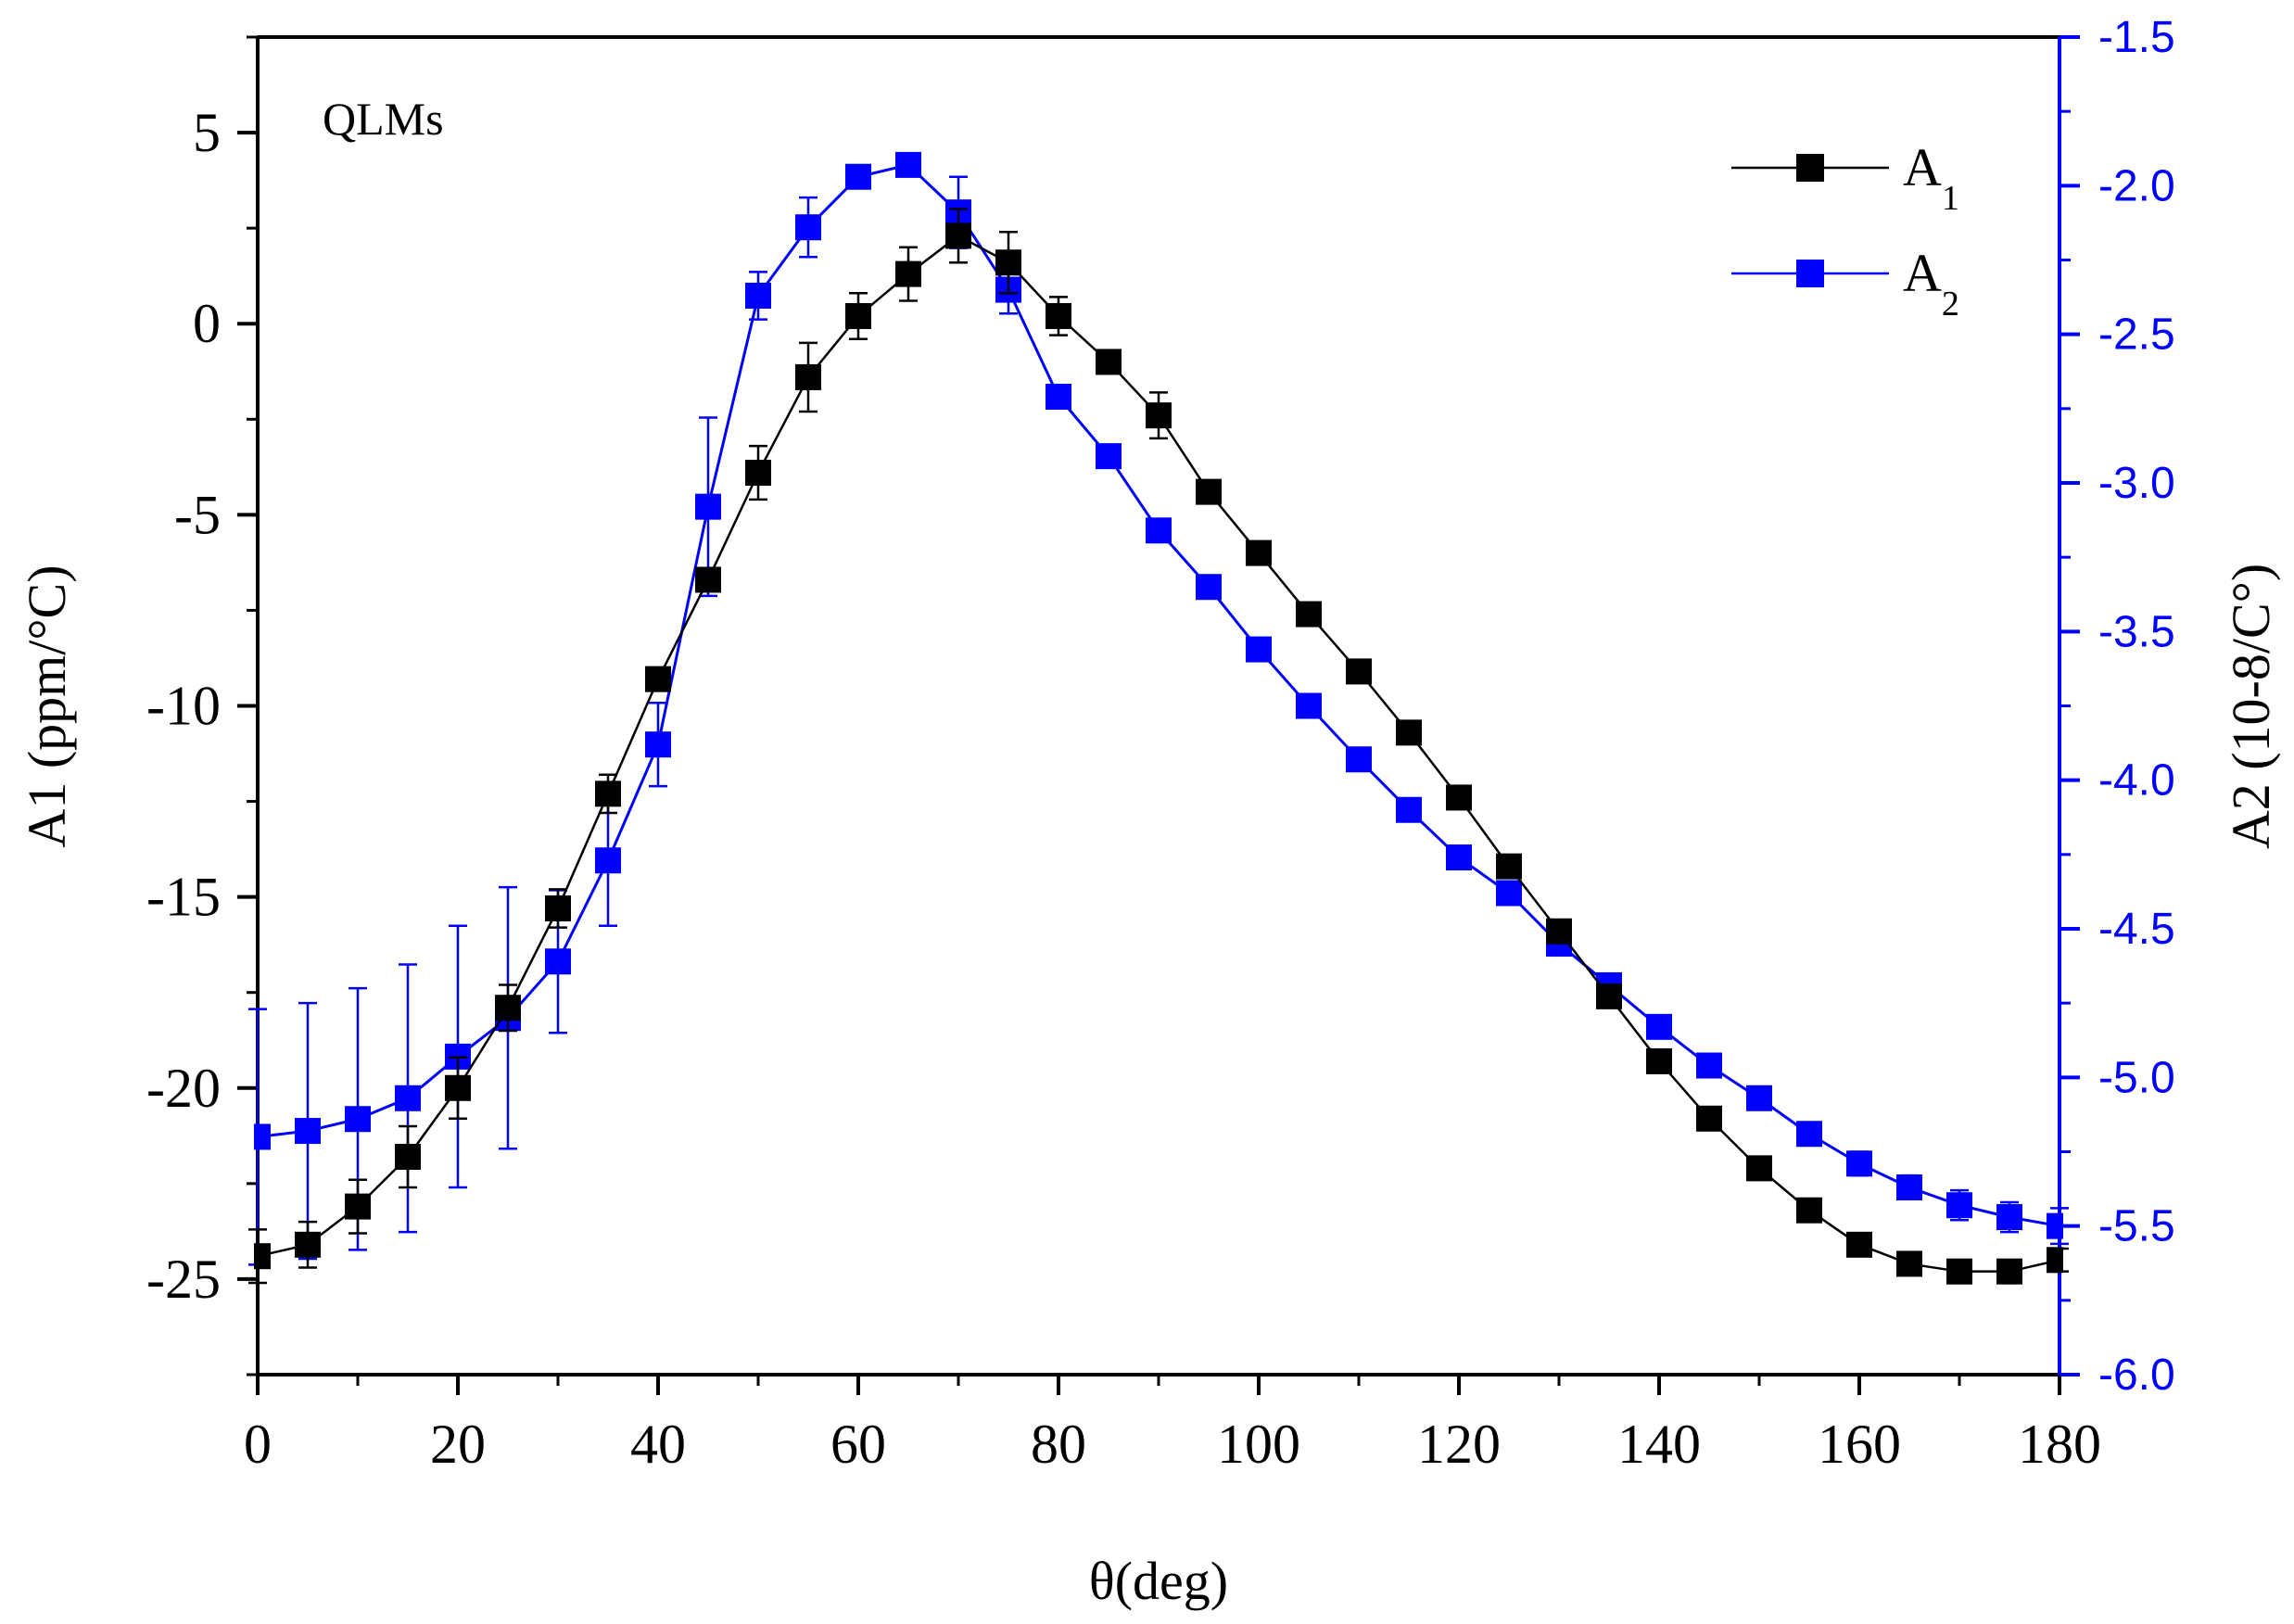  Describe the element at coordinates (458, 1444) in the screenshot. I see `x-tick-label: 20` at that location.